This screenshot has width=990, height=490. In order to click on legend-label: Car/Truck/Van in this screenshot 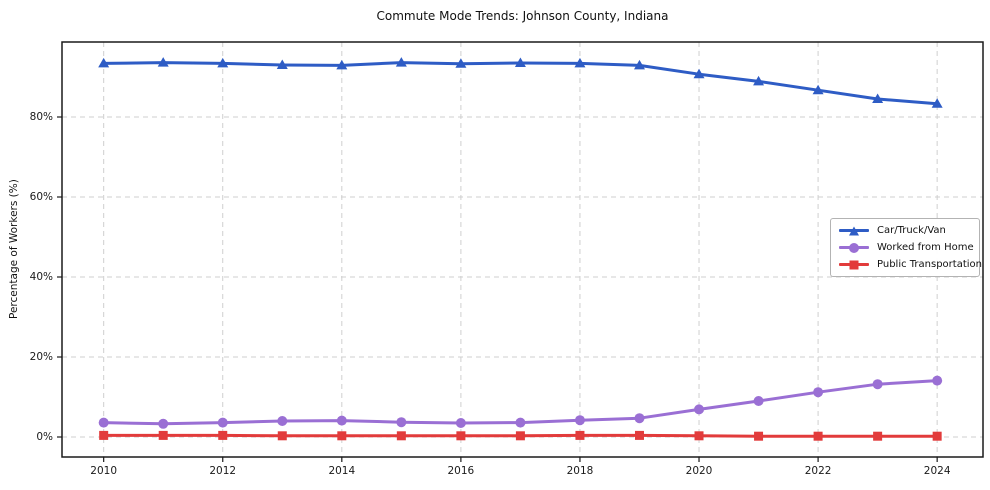, I will do `click(911, 230)`.